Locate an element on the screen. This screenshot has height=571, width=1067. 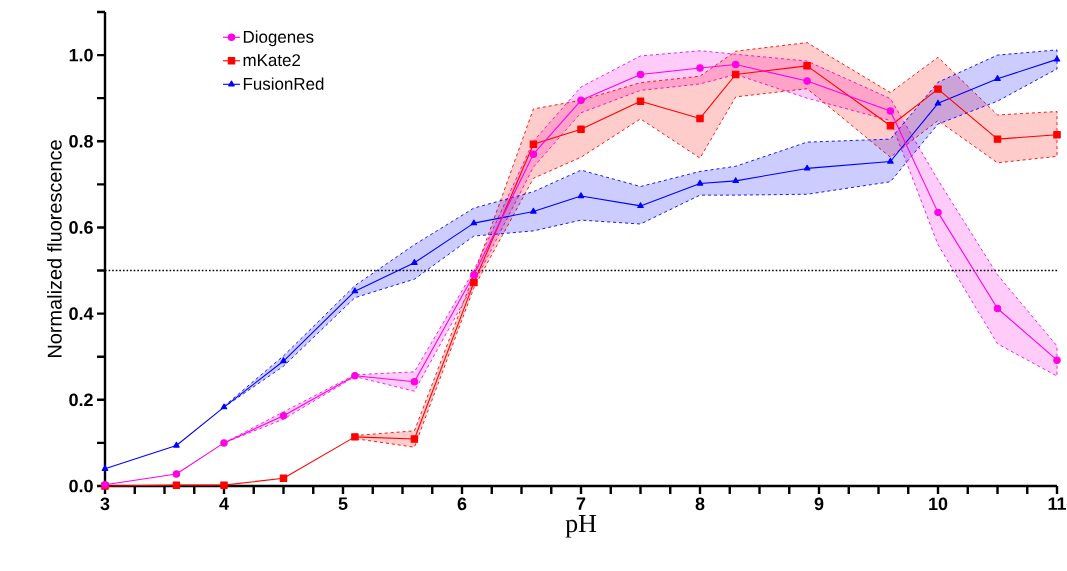
y-tick-label: 0.8 is located at coordinates (81, 141).